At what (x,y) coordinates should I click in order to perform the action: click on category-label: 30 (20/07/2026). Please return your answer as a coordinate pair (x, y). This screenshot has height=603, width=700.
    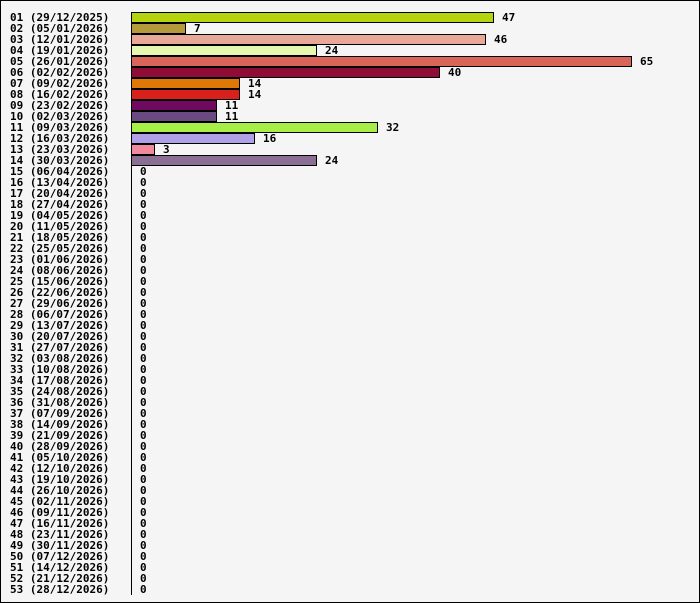
    Looking at the image, I should click on (59, 336).